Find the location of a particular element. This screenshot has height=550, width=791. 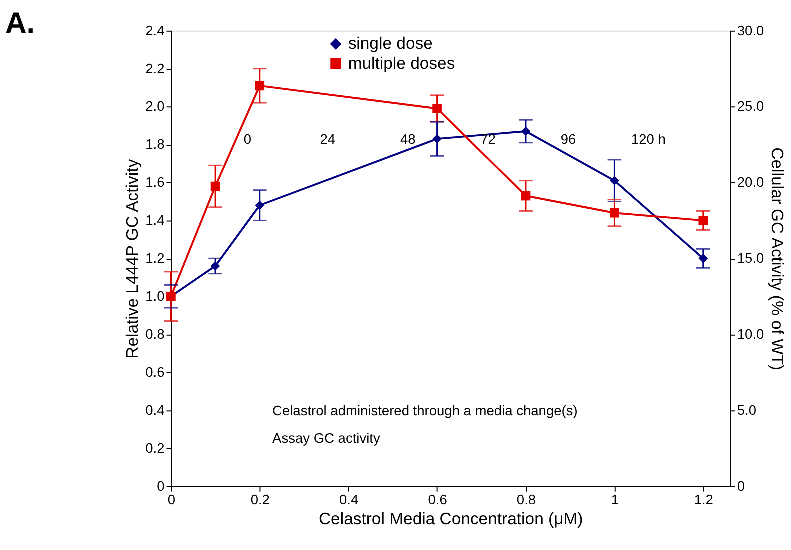

y2-tick-label: 5.0 is located at coordinates (747, 410).